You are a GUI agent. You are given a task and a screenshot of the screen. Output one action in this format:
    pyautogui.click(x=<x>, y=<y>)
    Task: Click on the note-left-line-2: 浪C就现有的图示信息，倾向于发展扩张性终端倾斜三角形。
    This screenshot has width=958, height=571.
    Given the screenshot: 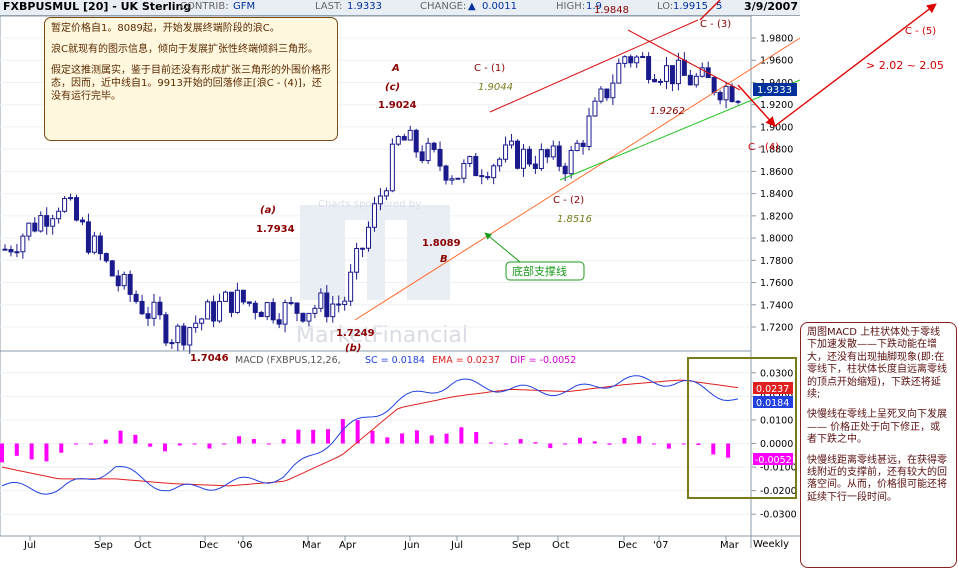 What is the action you would take?
    pyautogui.click(x=184, y=49)
    